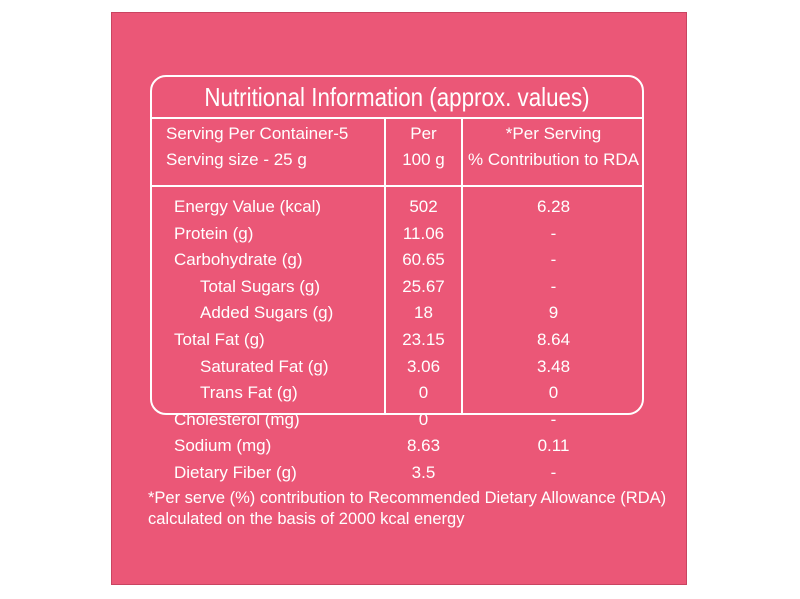  What do you see at coordinates (553, 393) in the screenshot?
I see `rda-value: 0` at bounding box center [553, 393].